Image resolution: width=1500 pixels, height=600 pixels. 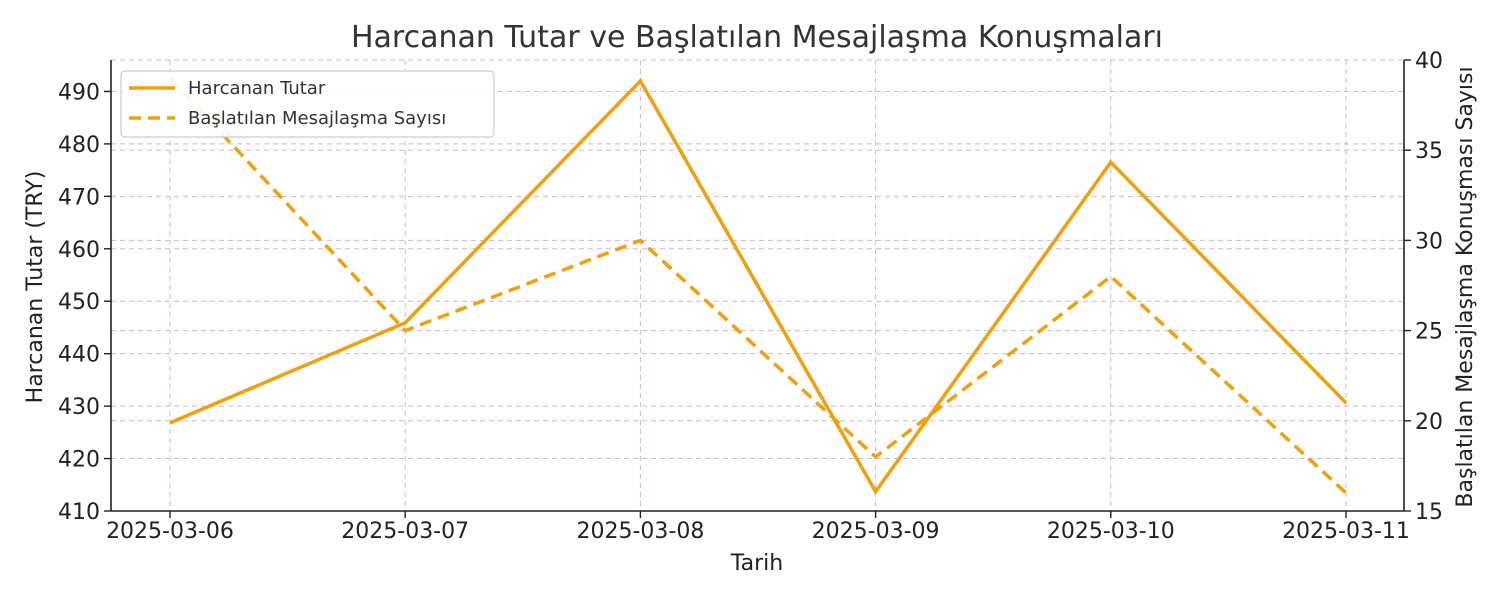 What do you see at coordinates (405, 531) in the screenshot?
I see `x-tick-label: 2025-03-07` at bounding box center [405, 531].